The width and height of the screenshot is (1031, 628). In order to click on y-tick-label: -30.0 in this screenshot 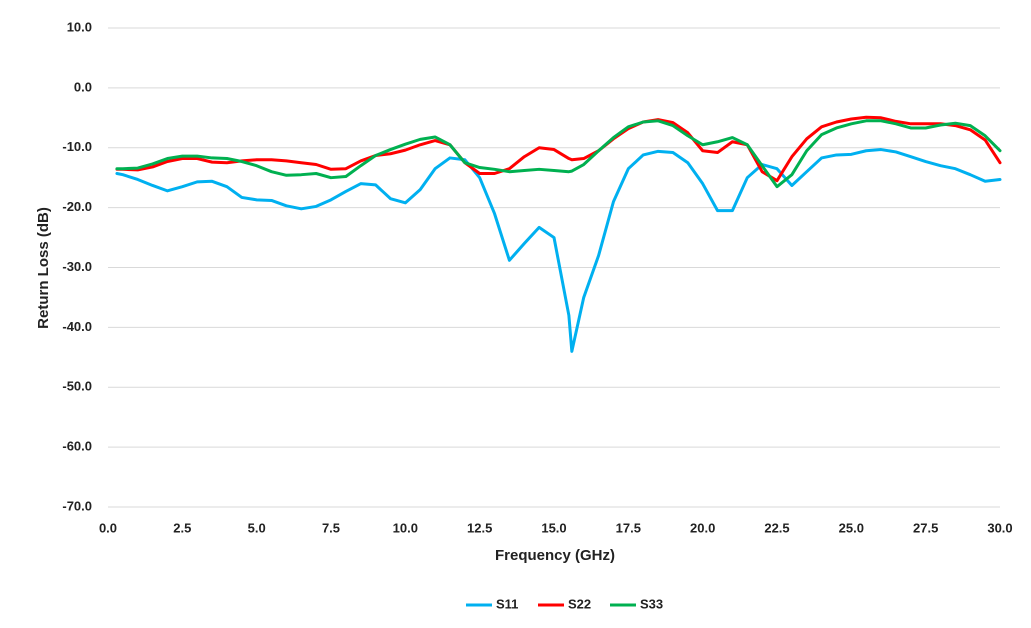, I will do `click(77, 266)`.